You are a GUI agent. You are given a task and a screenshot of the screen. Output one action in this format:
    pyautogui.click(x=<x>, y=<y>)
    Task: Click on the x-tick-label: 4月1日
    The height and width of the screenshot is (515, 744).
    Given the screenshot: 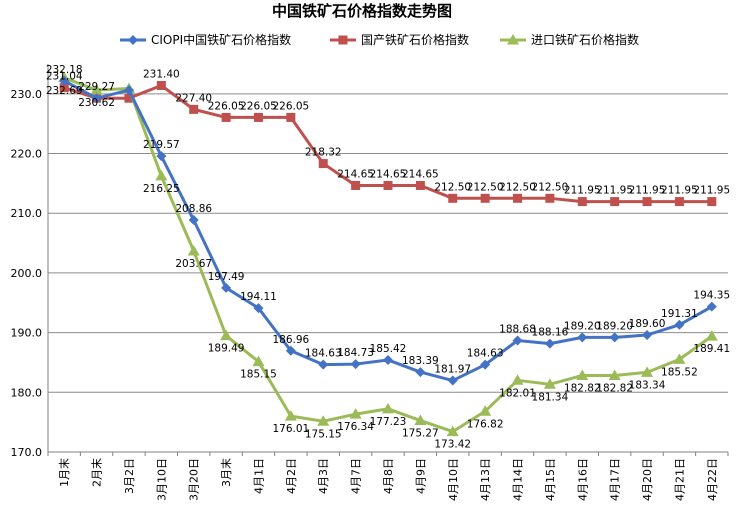 What is the action you would take?
    pyautogui.click(x=258, y=476)
    